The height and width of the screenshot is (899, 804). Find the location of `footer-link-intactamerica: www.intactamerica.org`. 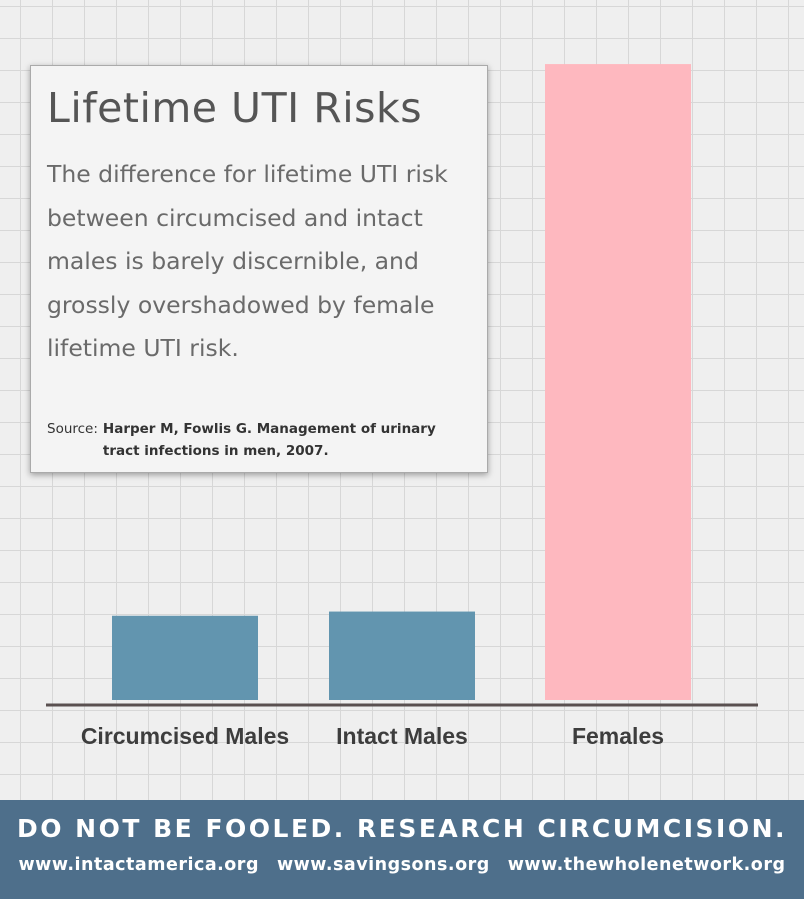

footer-link-intactamerica: www.intactamerica.org is located at coordinates (138, 865).